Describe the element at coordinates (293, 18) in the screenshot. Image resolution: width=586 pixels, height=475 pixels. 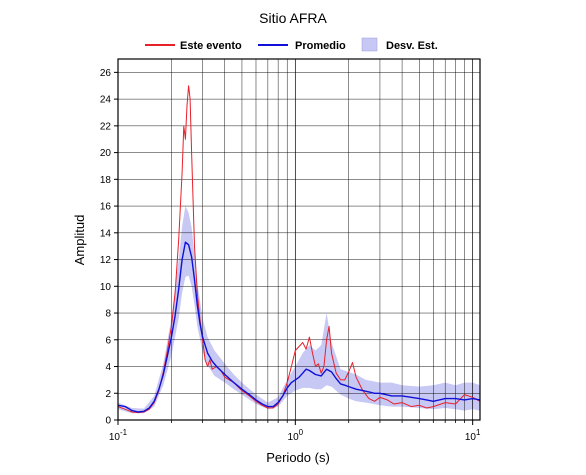
I see `chart-title: Sitio AFRA` at that location.